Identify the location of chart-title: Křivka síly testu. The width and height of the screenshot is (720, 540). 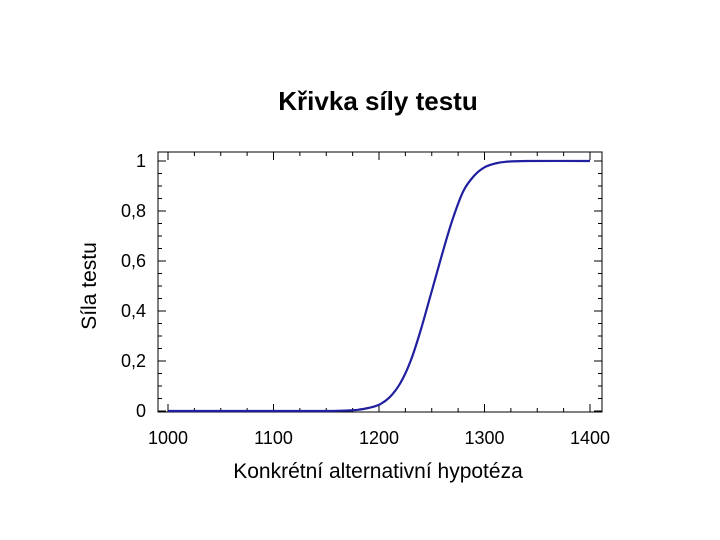
(377, 101).